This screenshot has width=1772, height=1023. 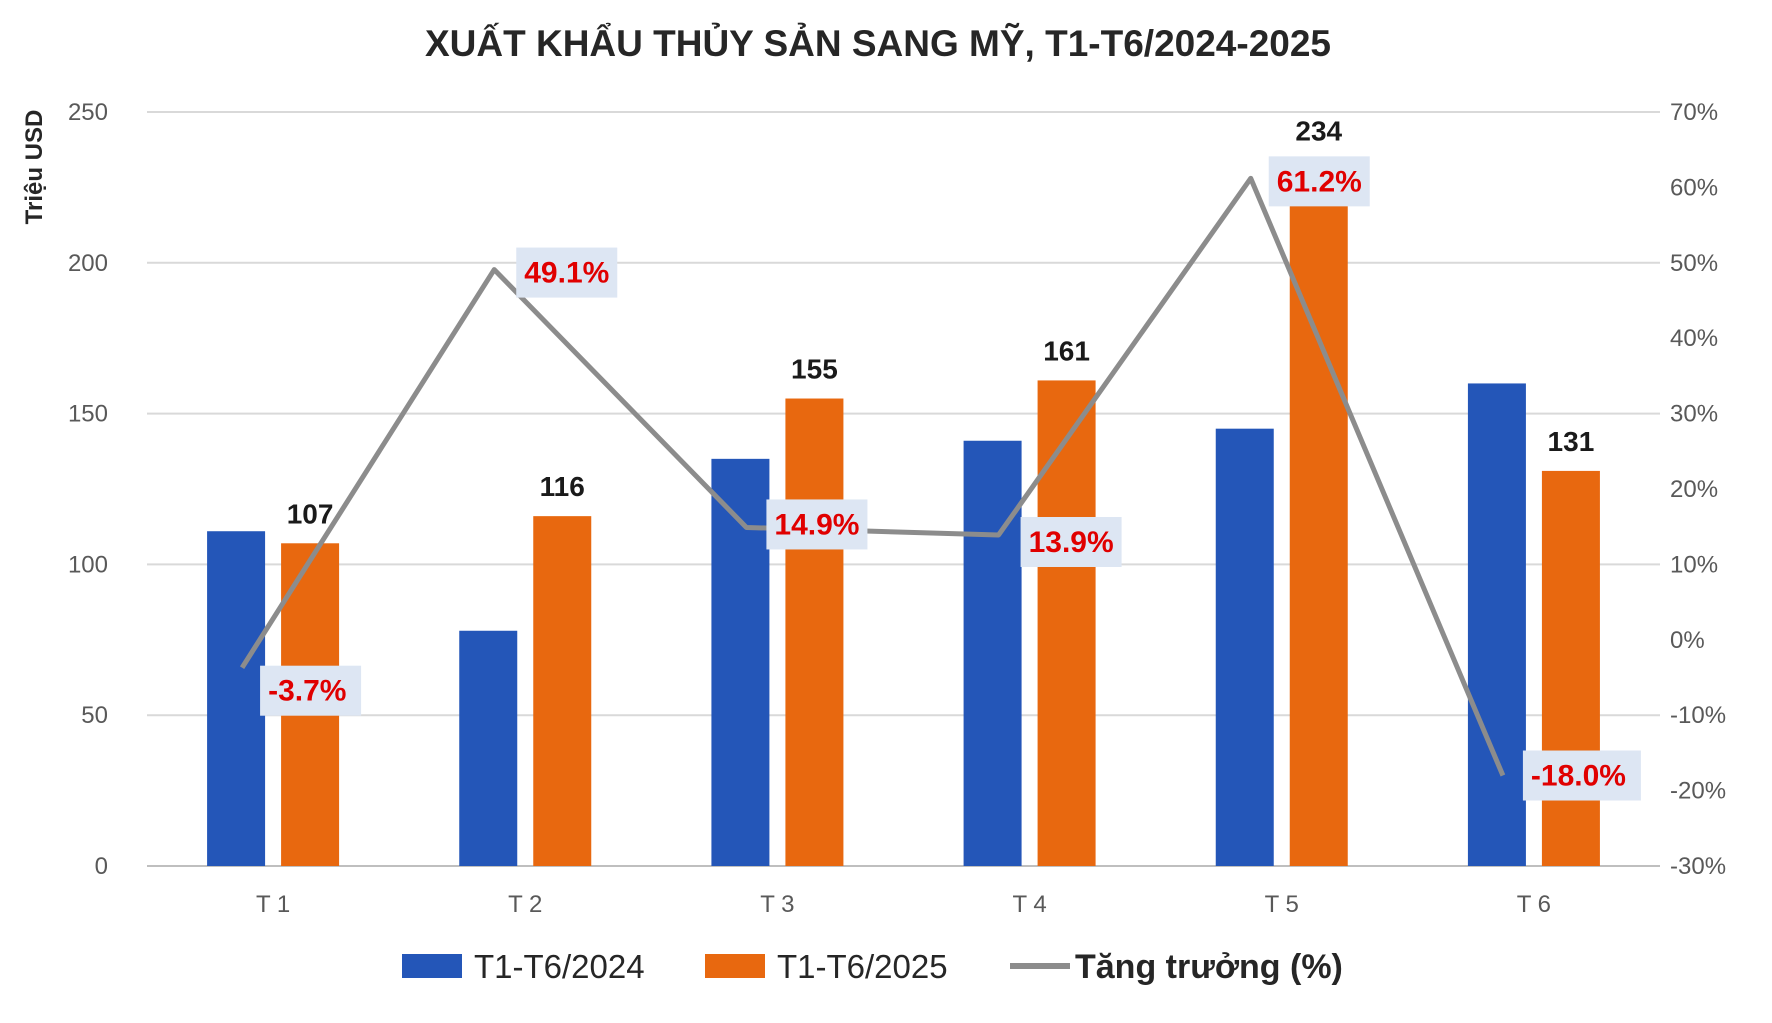 What do you see at coordinates (88, 564) in the screenshot?
I see `y-tick-label: 100` at bounding box center [88, 564].